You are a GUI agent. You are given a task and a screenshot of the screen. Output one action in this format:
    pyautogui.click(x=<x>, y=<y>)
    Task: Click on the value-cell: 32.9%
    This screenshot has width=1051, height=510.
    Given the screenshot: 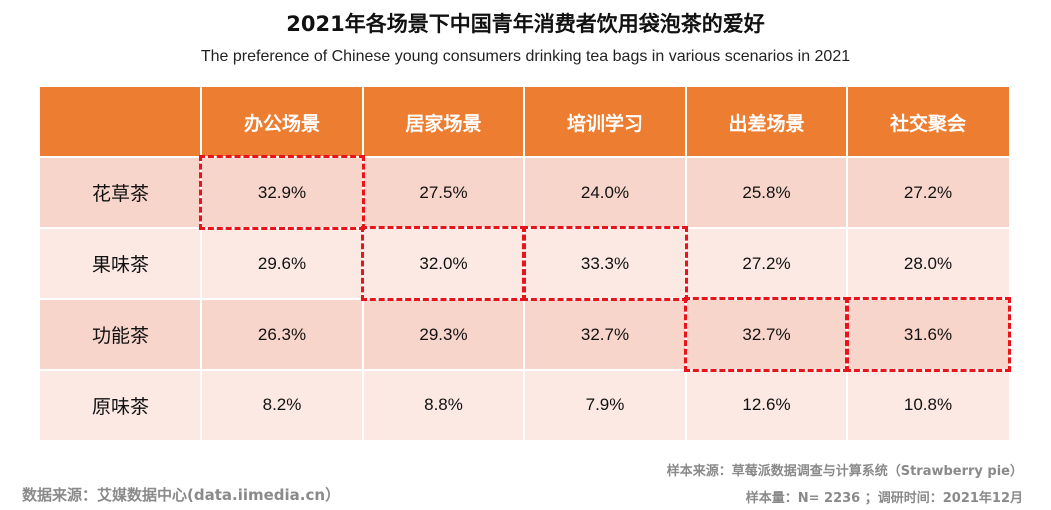 What is the action you would take?
    pyautogui.click(x=282, y=192)
    